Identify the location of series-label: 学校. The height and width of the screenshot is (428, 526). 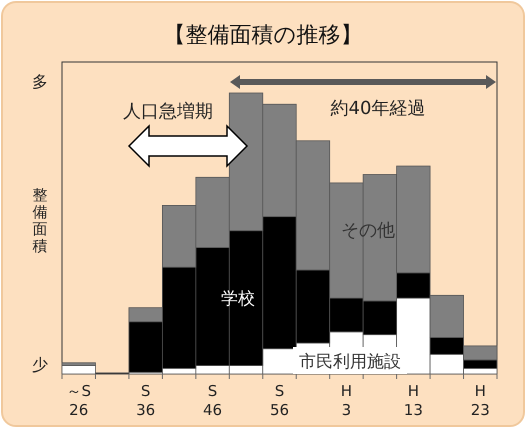
(238, 299).